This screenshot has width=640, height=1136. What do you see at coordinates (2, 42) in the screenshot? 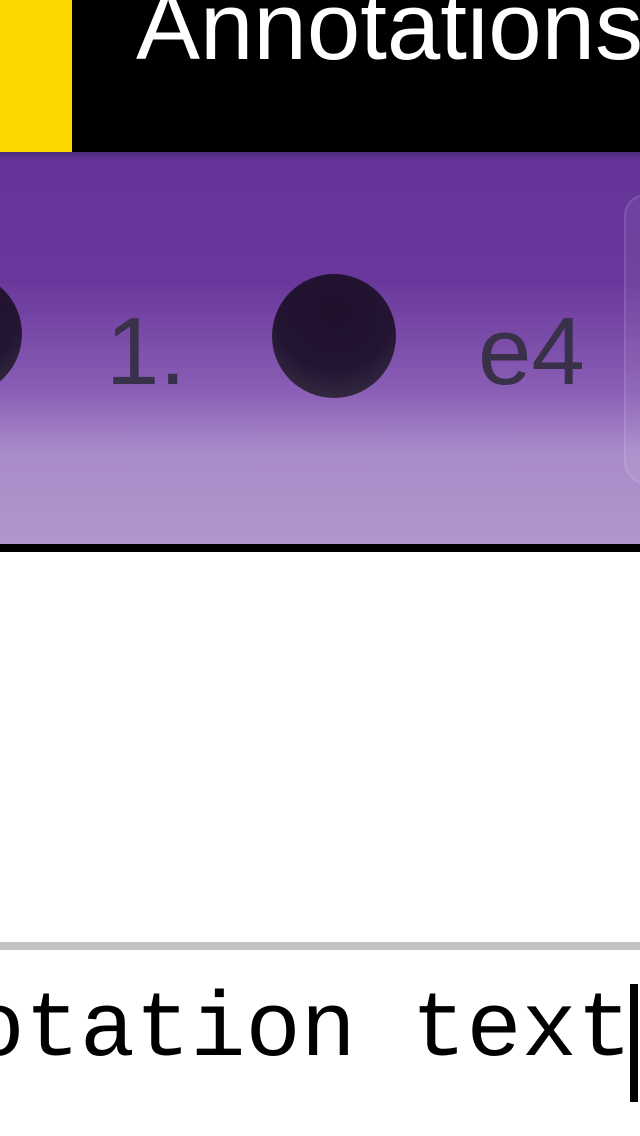
I see `chevron-left-icon: ‹` at bounding box center [2, 42].